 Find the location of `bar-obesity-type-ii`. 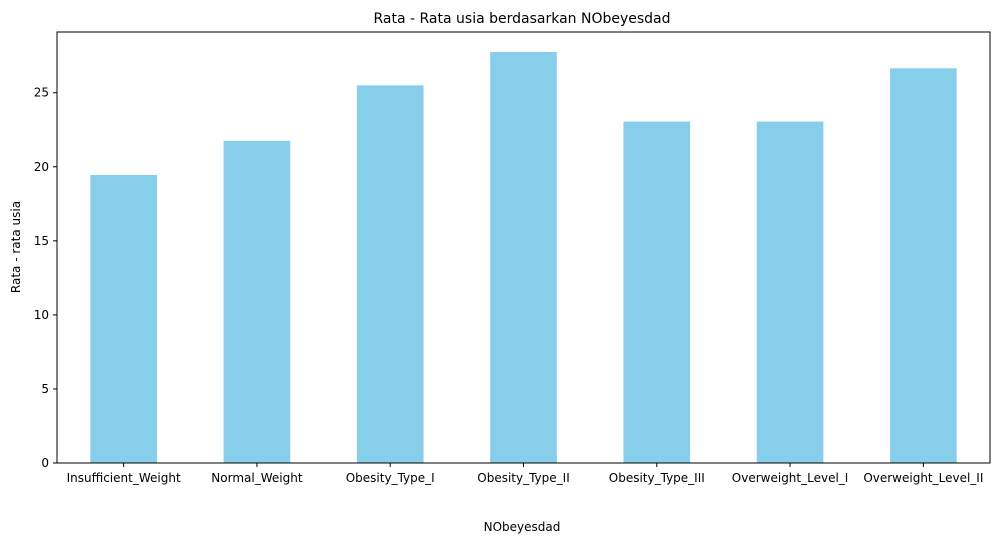

bar-obesity-type-ii is located at coordinates (523, 257).